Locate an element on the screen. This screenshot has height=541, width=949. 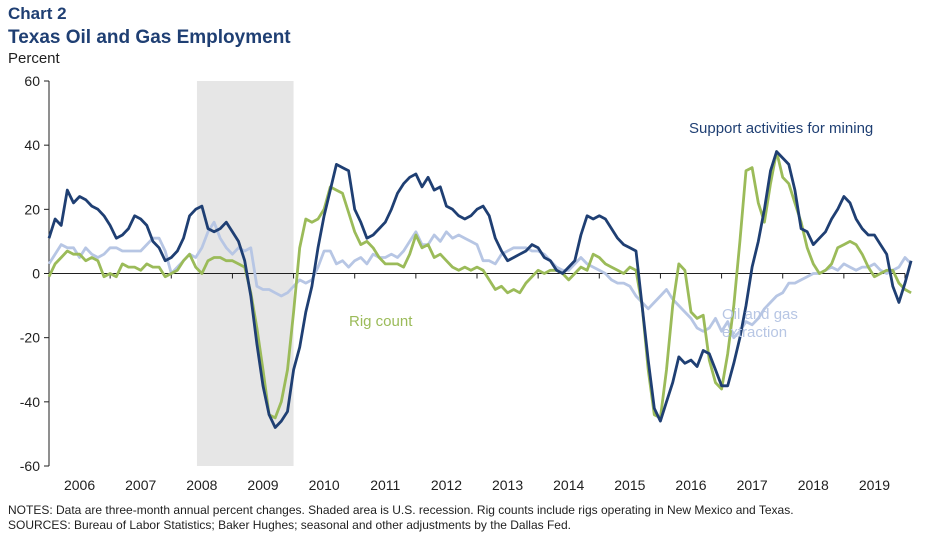
chart-label: Chart 2 is located at coordinates (37, 13).